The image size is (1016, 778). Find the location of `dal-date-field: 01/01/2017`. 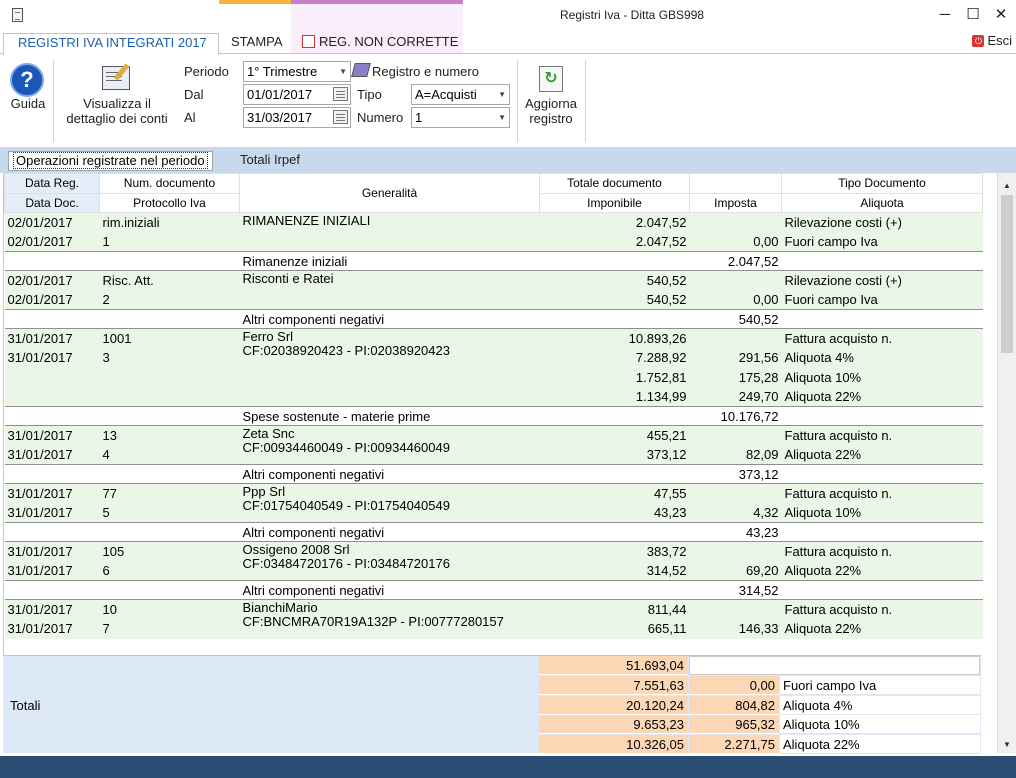

dal-date-field: 01/01/2017 is located at coordinates (297, 94).